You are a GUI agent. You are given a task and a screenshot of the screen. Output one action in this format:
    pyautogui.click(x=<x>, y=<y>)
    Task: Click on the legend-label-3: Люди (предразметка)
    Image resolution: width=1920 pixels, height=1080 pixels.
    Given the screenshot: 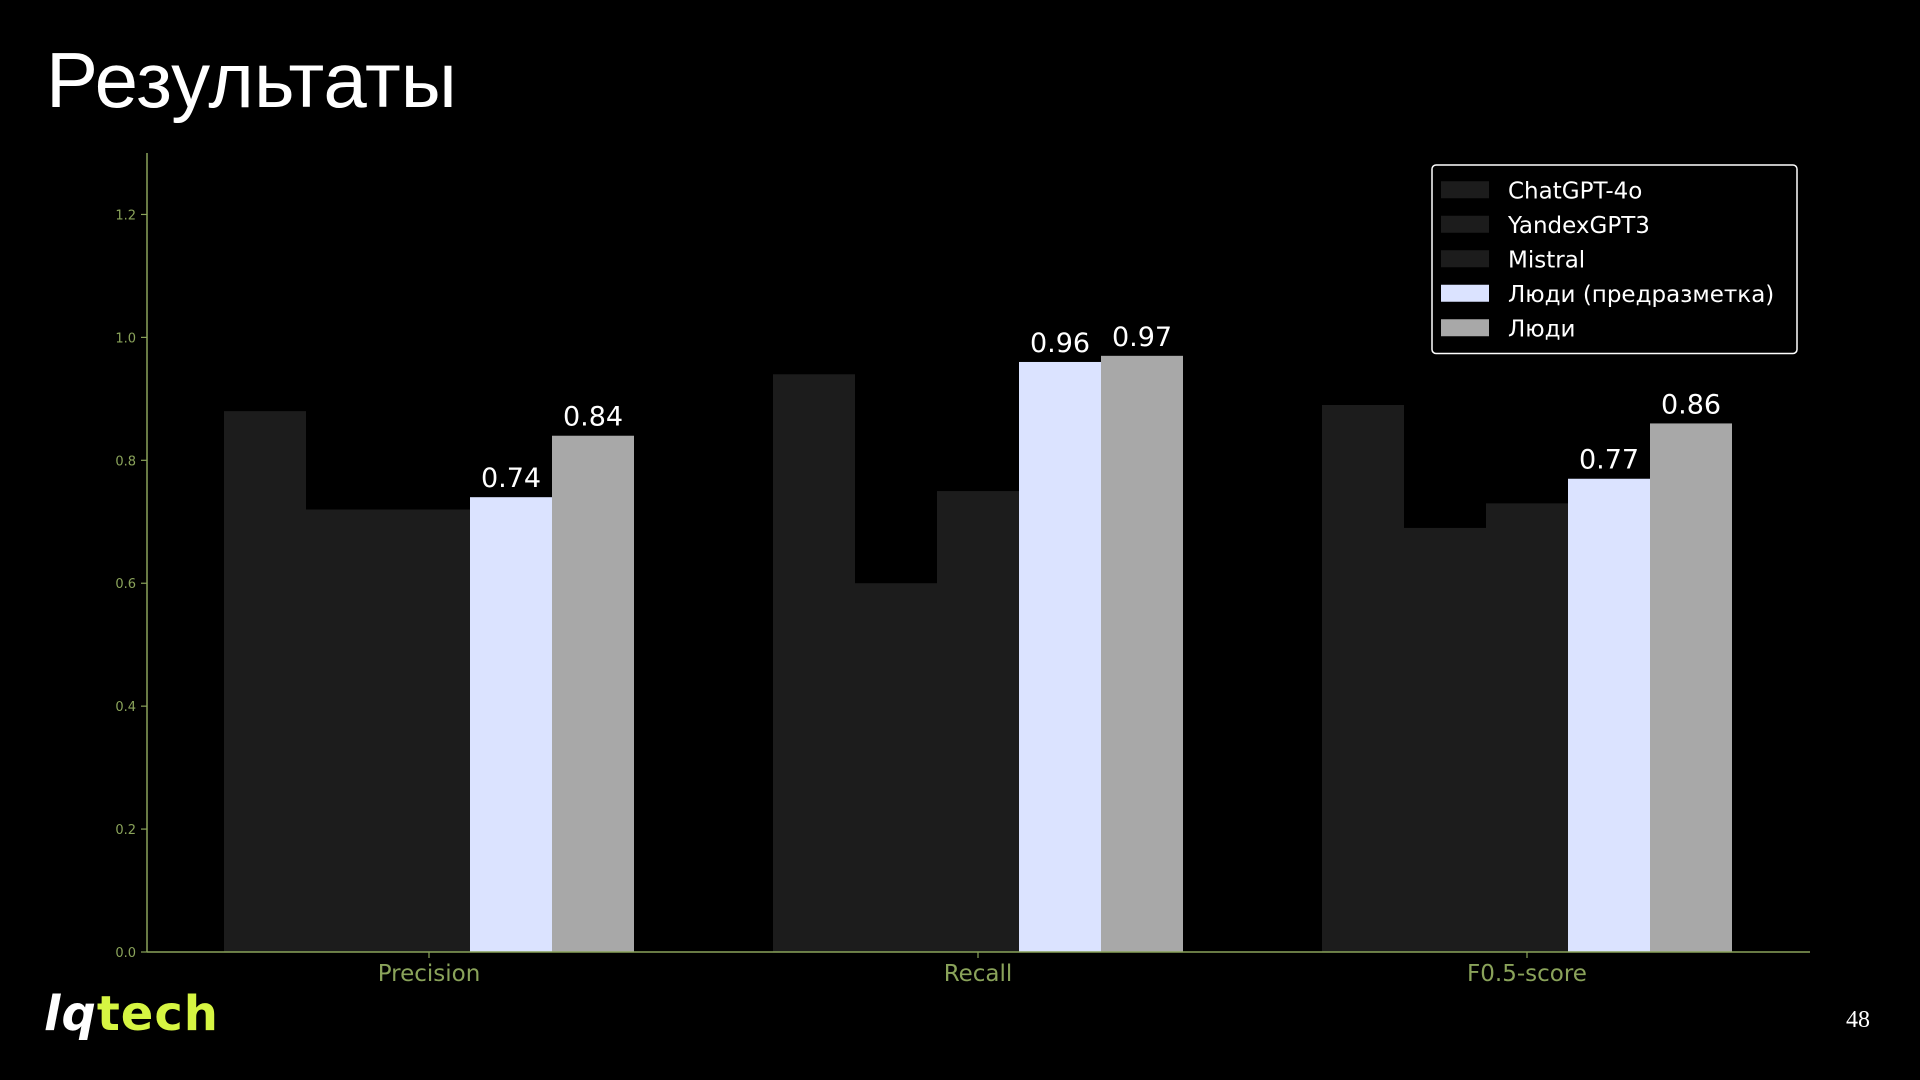 What is the action you would take?
    pyautogui.click(x=1641, y=295)
    